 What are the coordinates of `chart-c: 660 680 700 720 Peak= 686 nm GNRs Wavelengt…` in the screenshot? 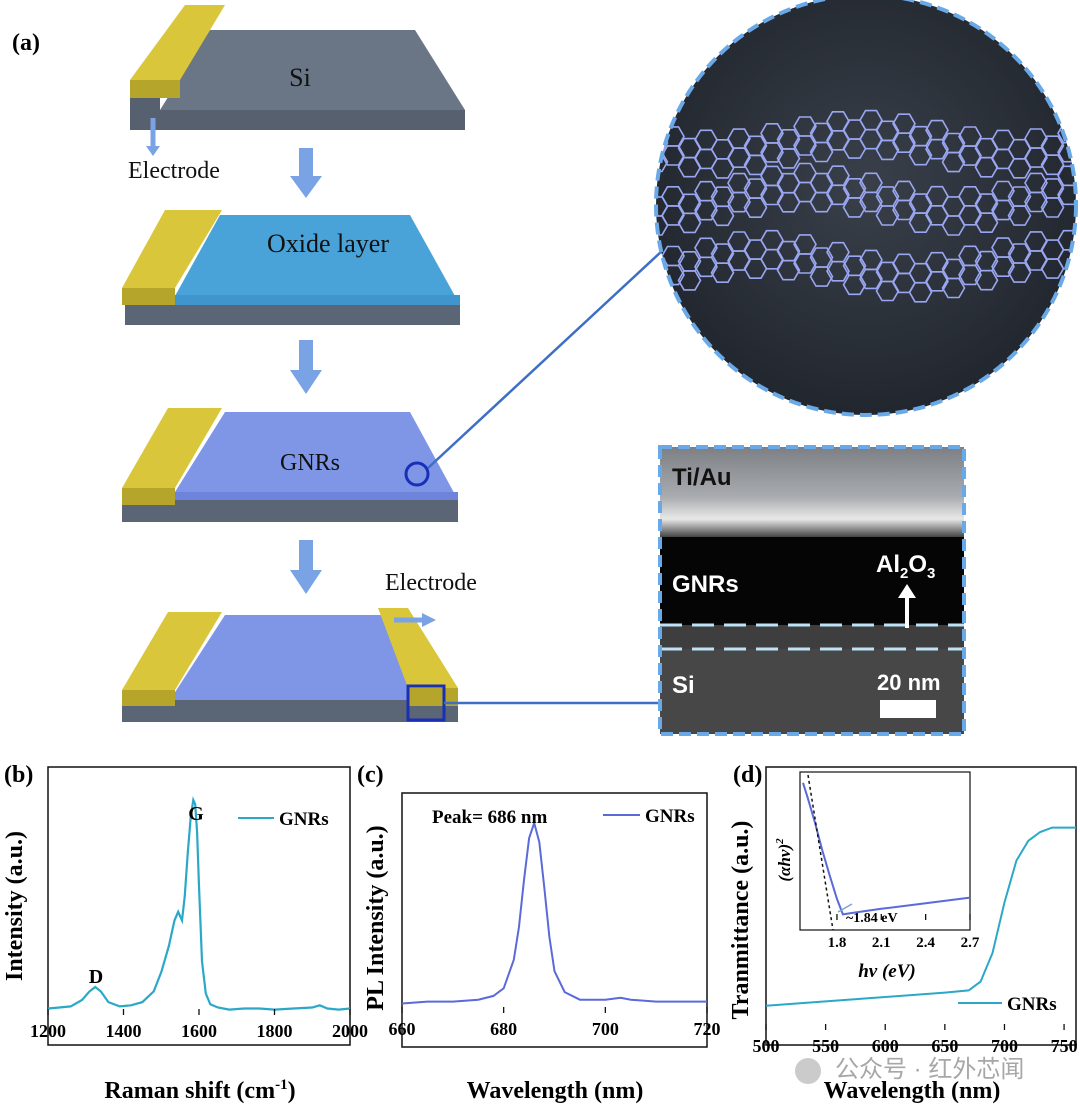 It's located at (542, 948).